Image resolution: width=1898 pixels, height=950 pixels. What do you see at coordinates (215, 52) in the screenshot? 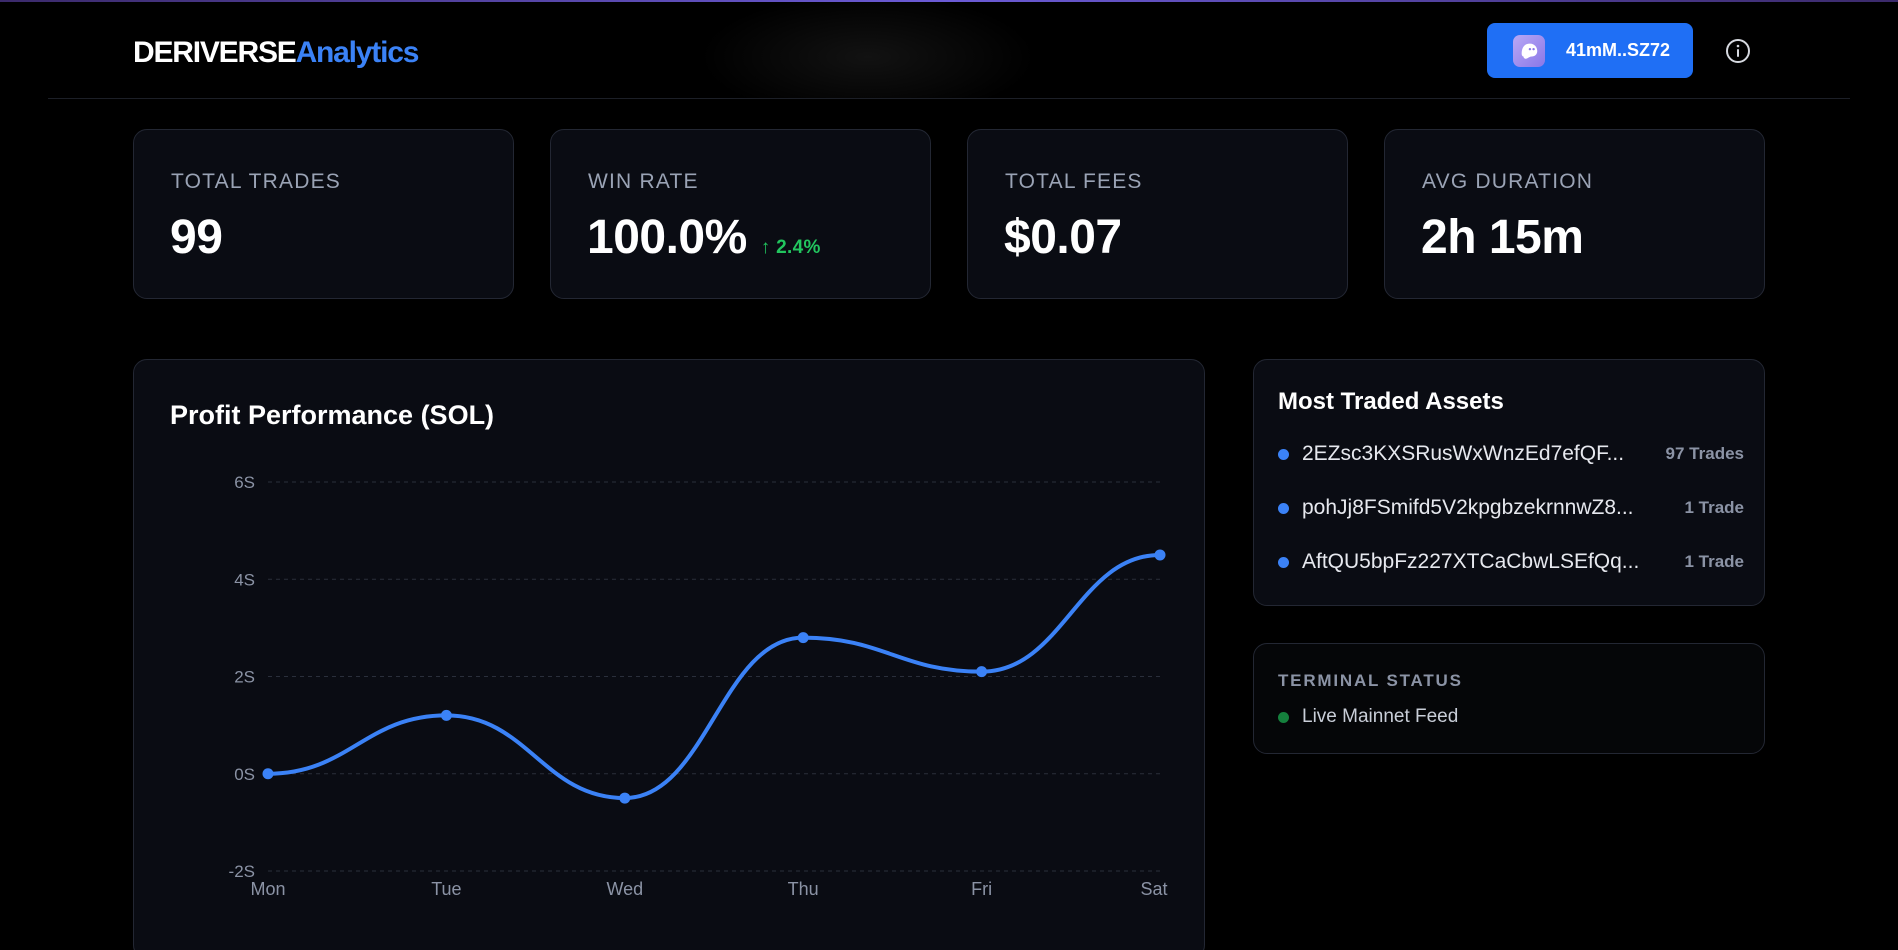
I see `logo-brand: DERIVERSE` at bounding box center [215, 52].